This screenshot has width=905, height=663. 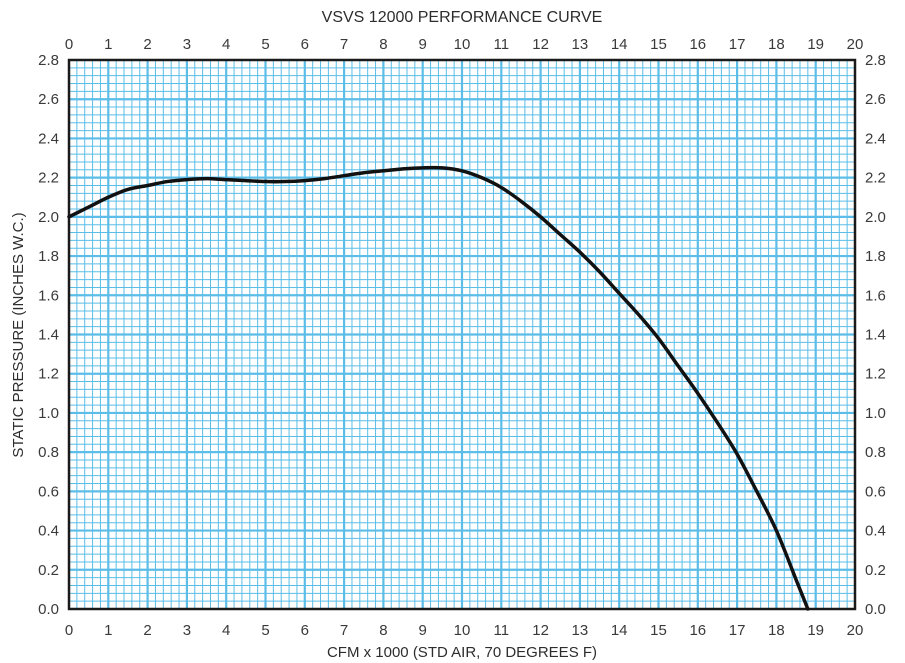 I want to click on x-tick-label-bottom: 15, so click(x=658, y=630).